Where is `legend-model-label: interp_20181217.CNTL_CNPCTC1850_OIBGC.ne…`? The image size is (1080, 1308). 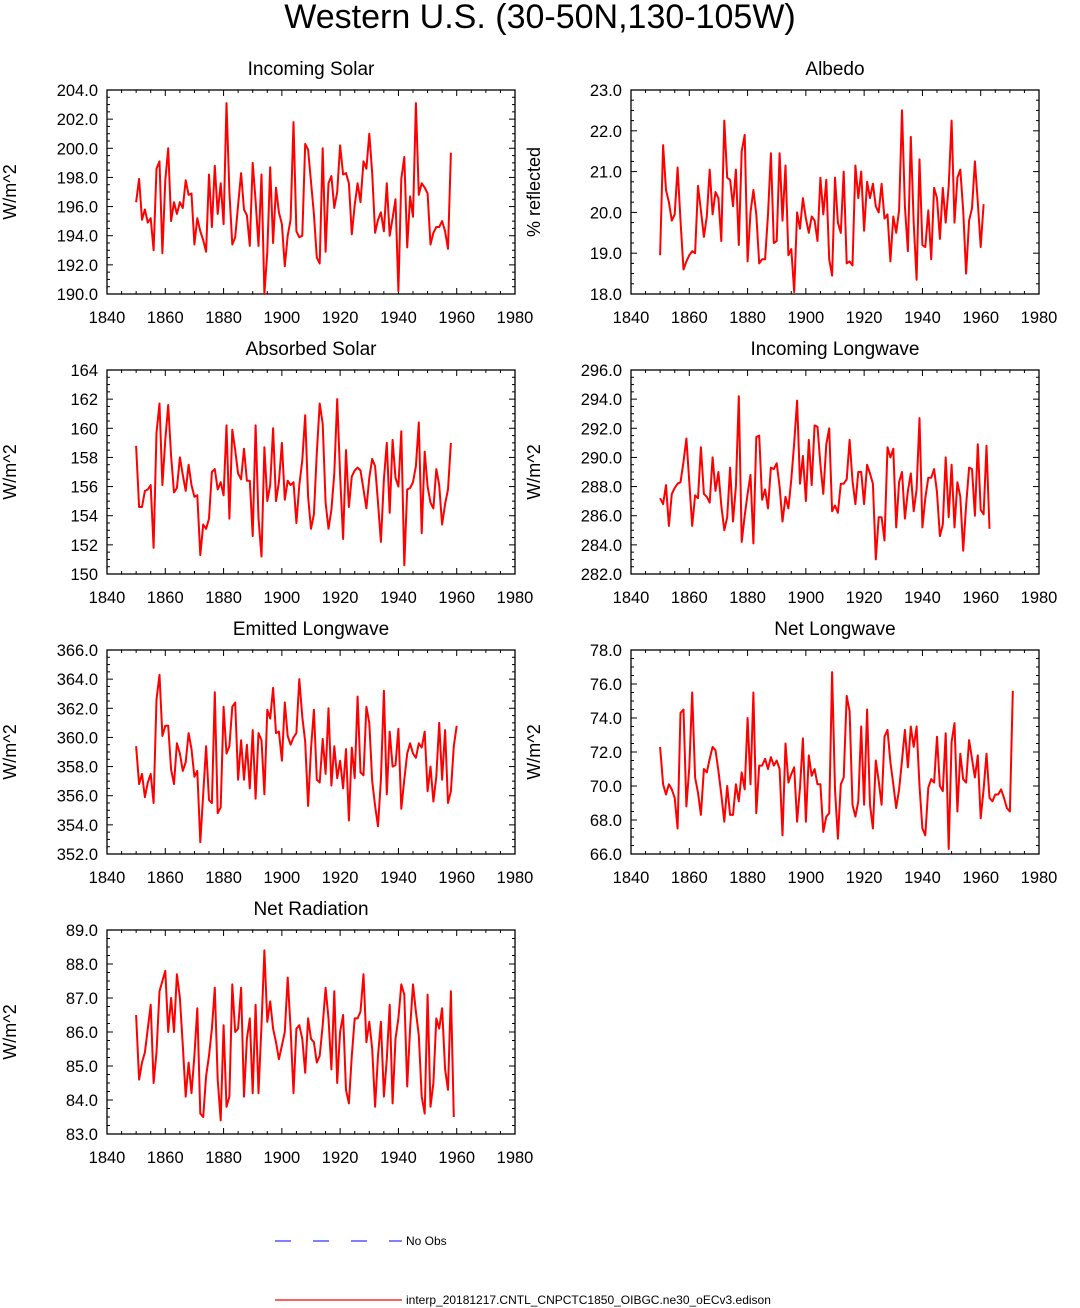
legend-model-label: interp_20181217.CNTL_CNPCTC1850_OIBGC.ne… is located at coordinates (588, 1300).